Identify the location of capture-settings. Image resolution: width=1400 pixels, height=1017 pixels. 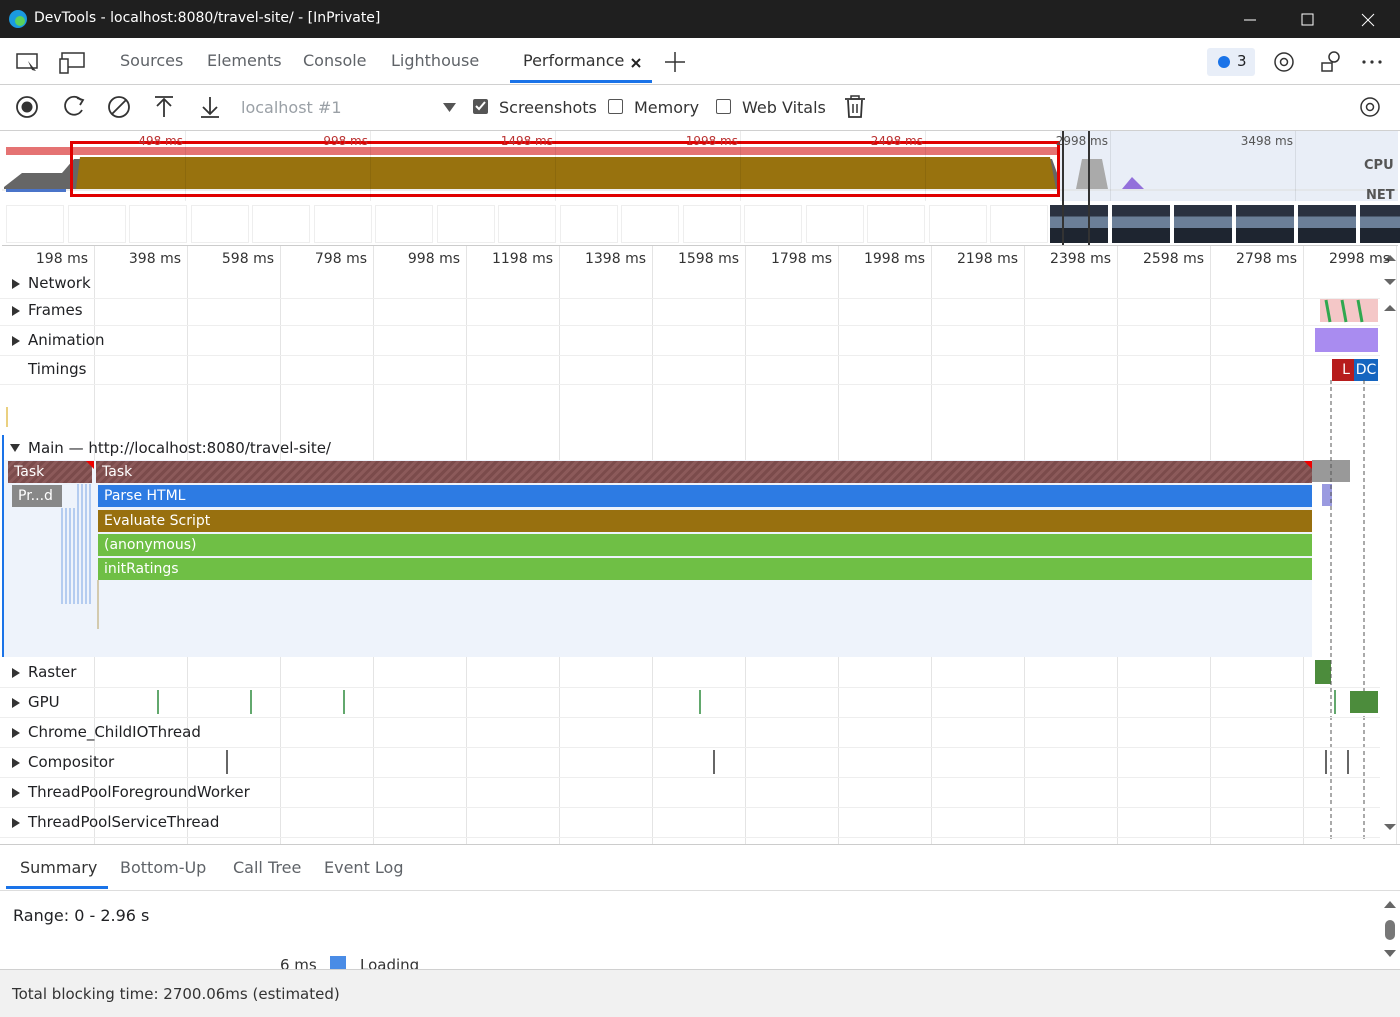
(1370, 107).